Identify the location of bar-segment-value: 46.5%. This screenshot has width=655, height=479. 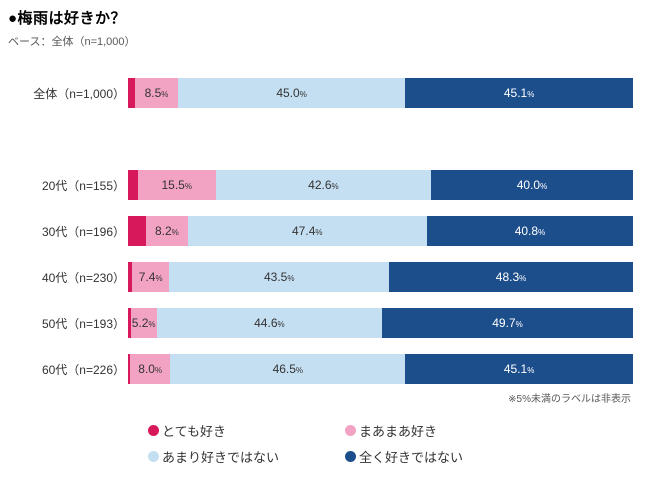
(288, 369).